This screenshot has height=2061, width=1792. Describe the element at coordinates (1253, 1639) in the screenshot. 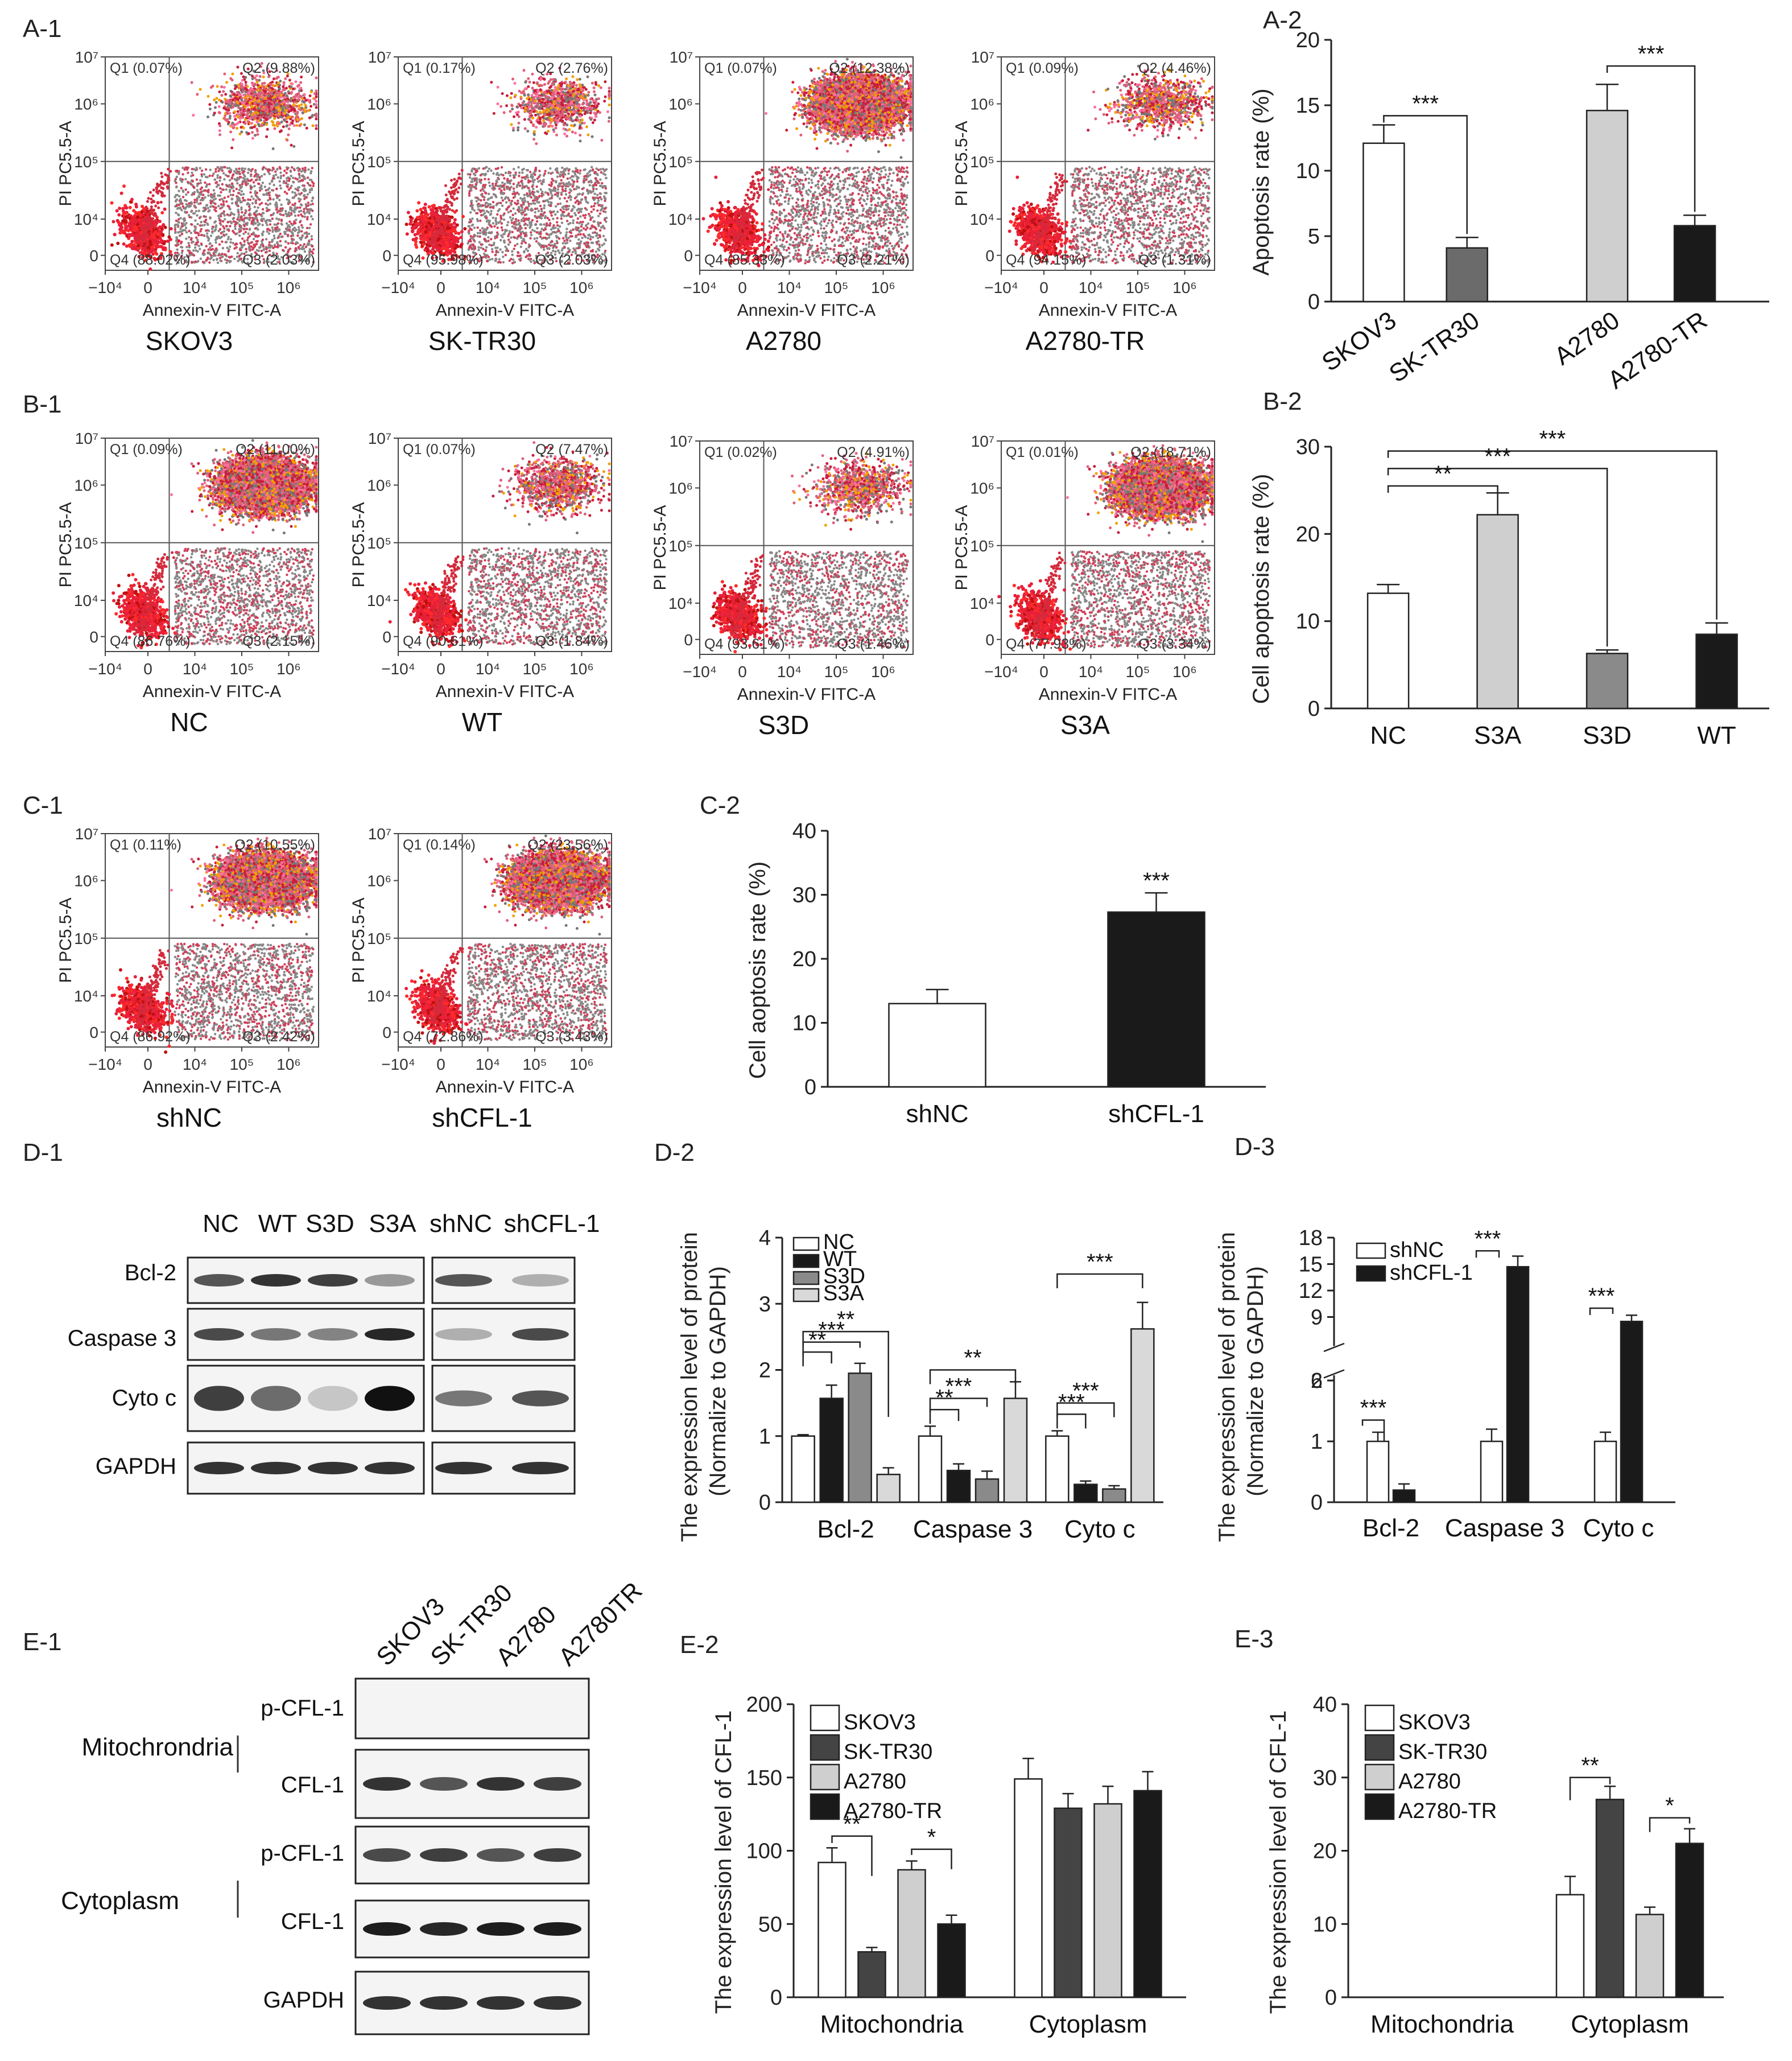

I see `panel-label-e3: E-3` at that location.